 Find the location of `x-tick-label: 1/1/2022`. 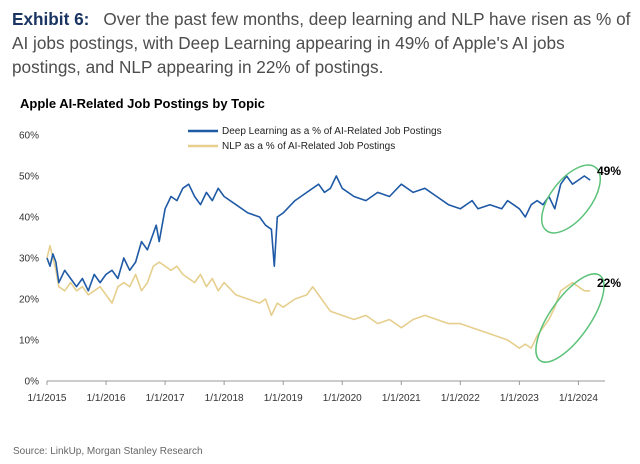

x-tick-label: 1/1/2022 is located at coordinates (460, 398).